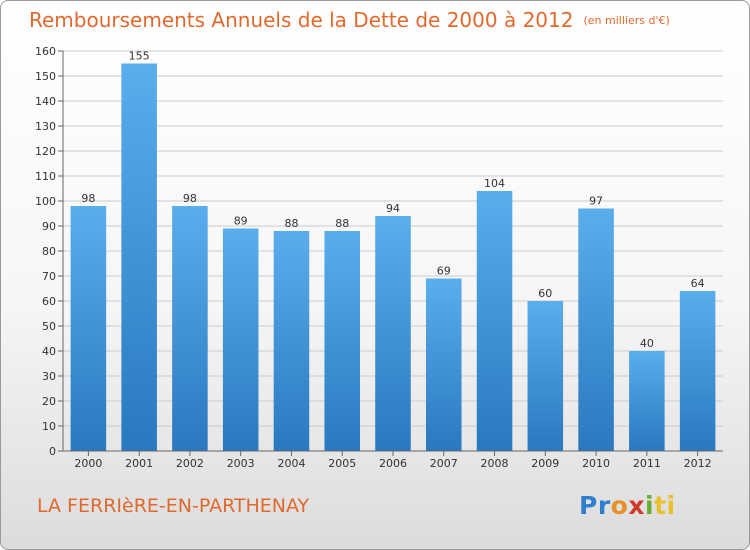 The height and width of the screenshot is (550, 750). I want to click on x-tick-label: 2004, so click(291, 463).